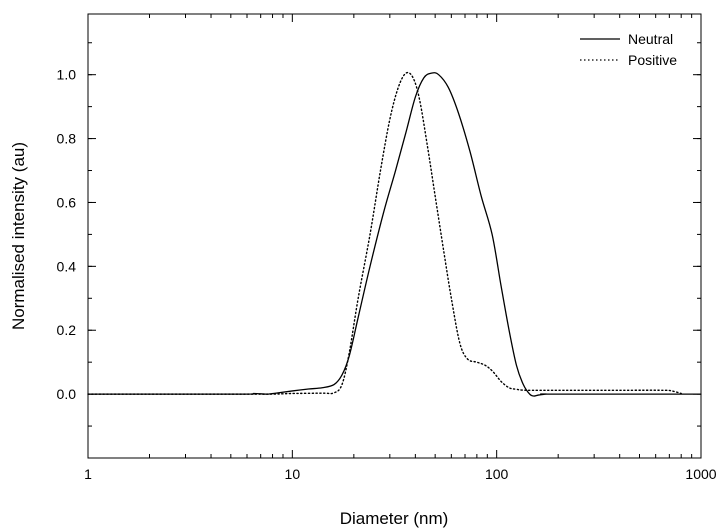  What do you see at coordinates (88, 474) in the screenshot?
I see `x-tick-label: 1` at bounding box center [88, 474].